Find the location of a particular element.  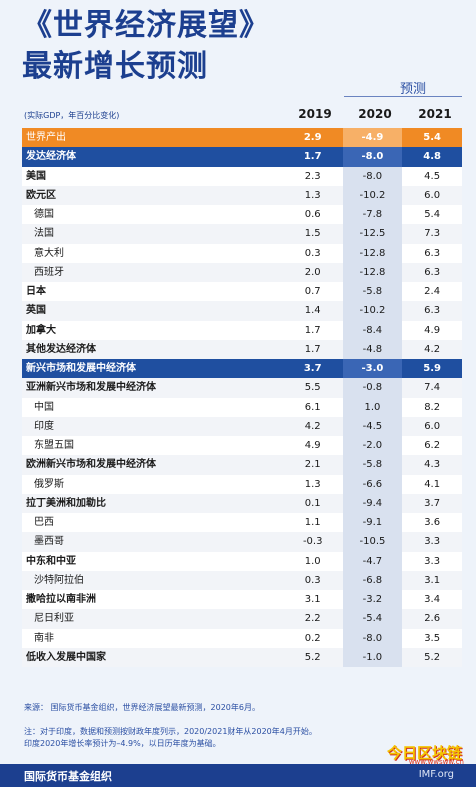

row-label: 其他发达经济体 is located at coordinates (61, 349).